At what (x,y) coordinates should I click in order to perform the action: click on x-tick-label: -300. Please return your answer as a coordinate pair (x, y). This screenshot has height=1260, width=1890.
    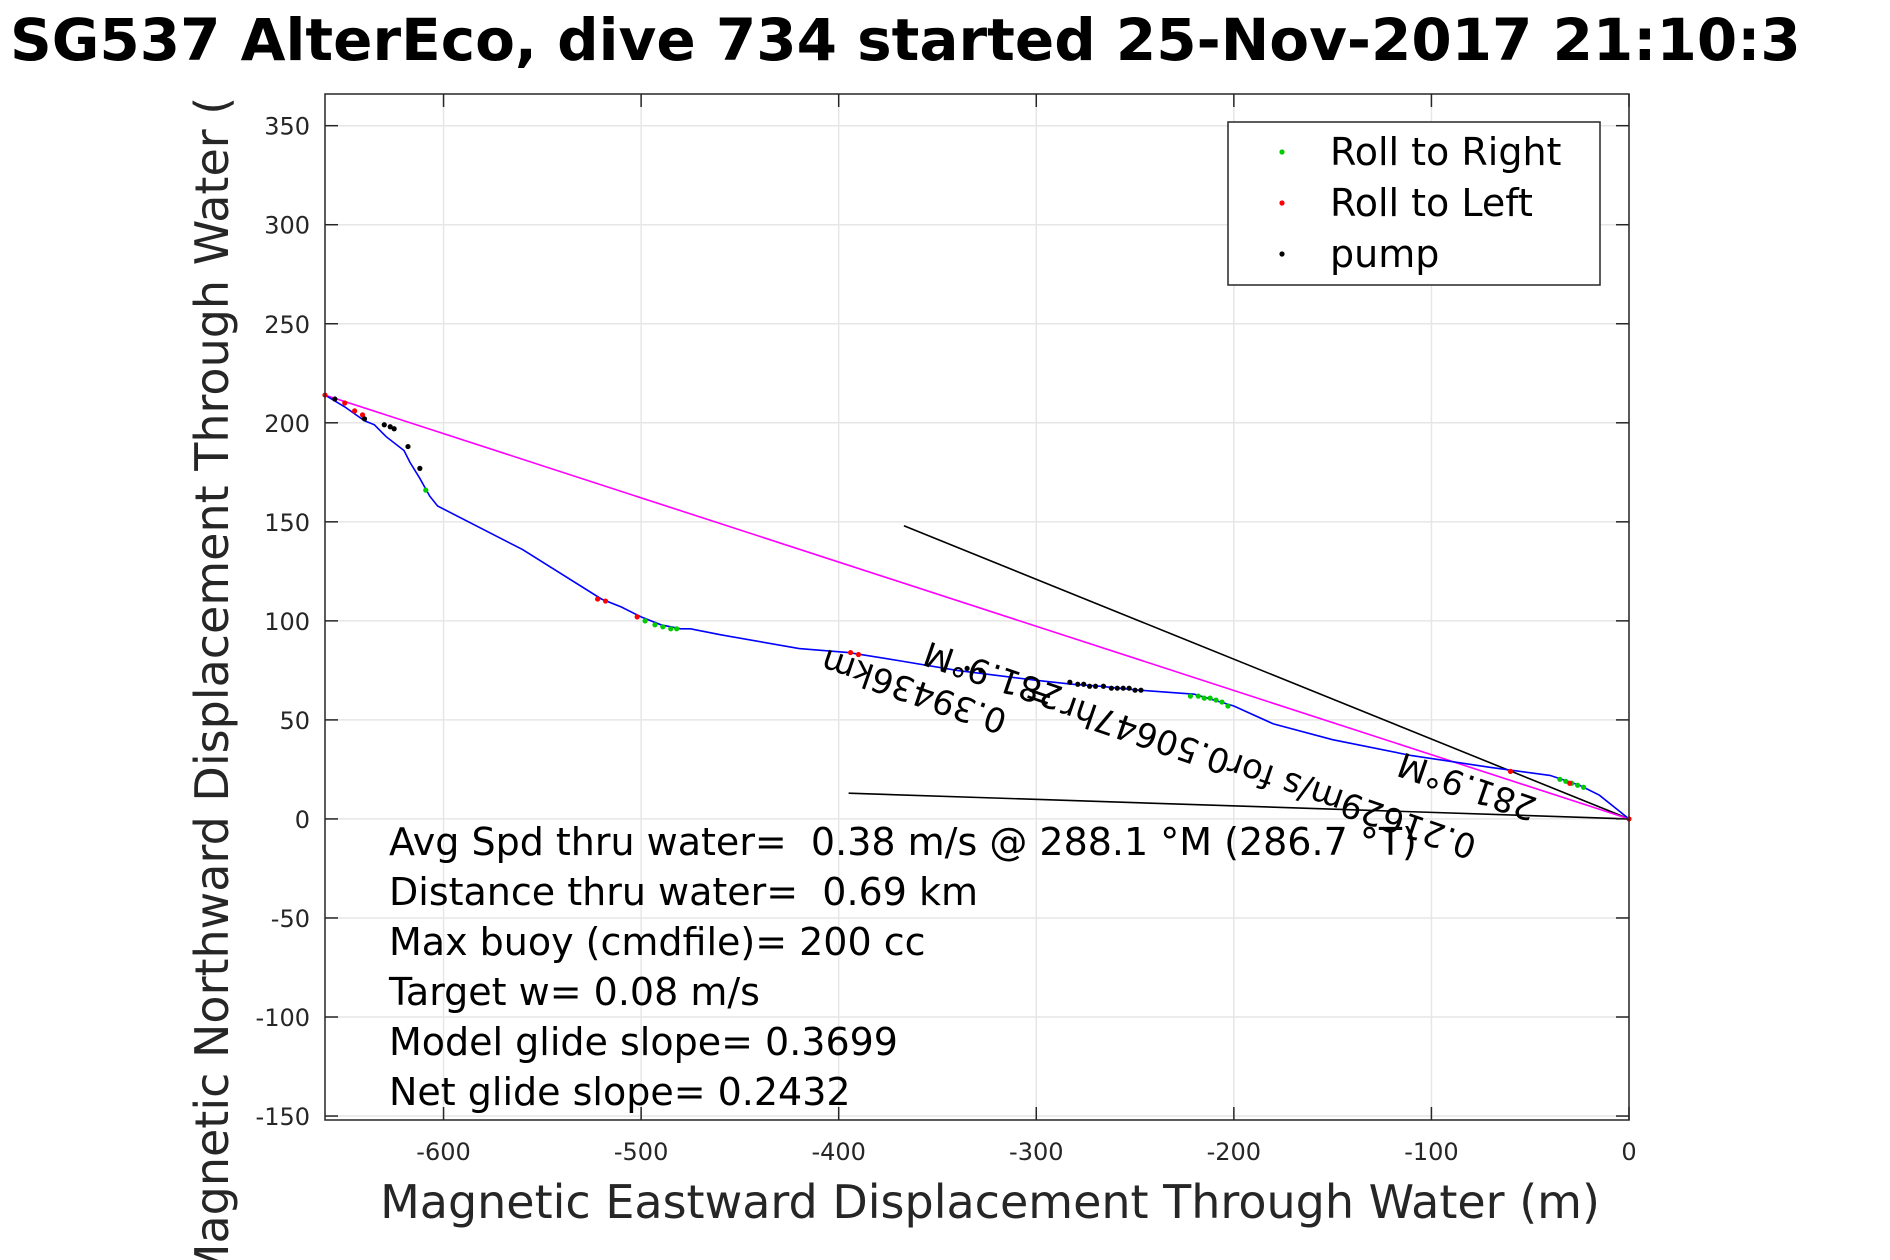
    Looking at the image, I should click on (1036, 1152).